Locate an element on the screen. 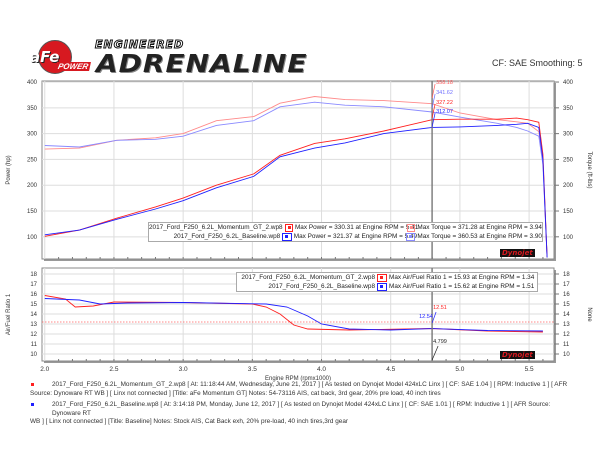 The width and height of the screenshot is (600, 450). y-tick-label: 300 is located at coordinates (32, 135).